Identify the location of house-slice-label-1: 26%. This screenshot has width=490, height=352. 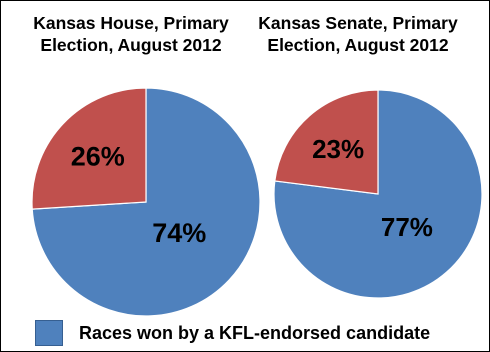
(98, 157).